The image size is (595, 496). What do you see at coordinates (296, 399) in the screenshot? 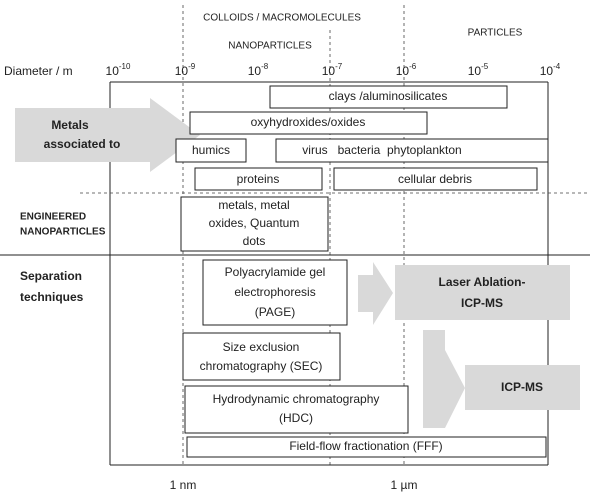
I see `node-label: Hydrodynamic chromatography` at bounding box center [296, 399].